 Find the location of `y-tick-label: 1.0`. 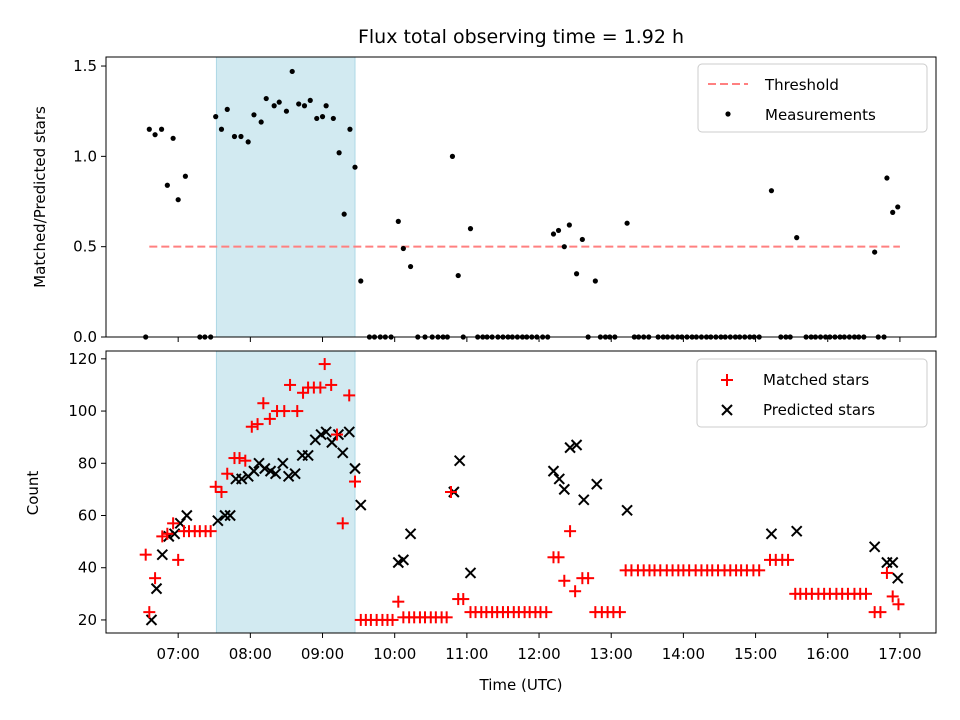

y-tick-label: 1.0 is located at coordinates (85, 156).